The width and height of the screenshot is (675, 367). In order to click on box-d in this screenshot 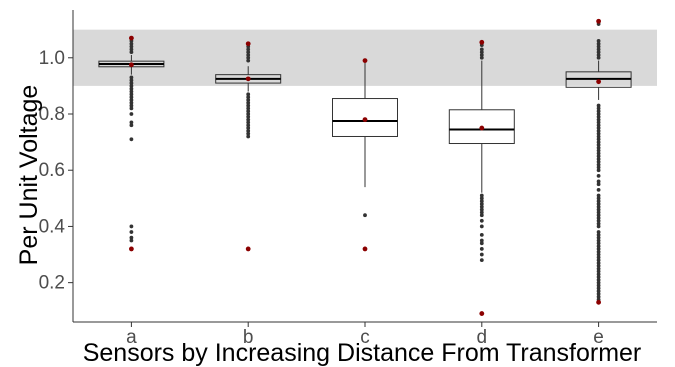, I will do `click(481, 177)`.